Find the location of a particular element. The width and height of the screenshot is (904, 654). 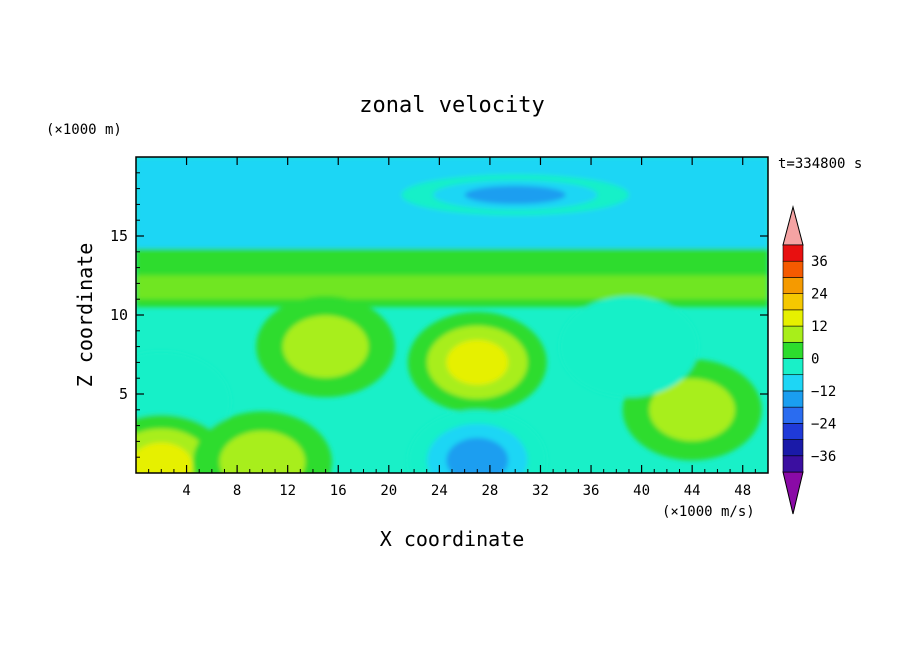

y-tick-label: 15 is located at coordinates (119, 236).